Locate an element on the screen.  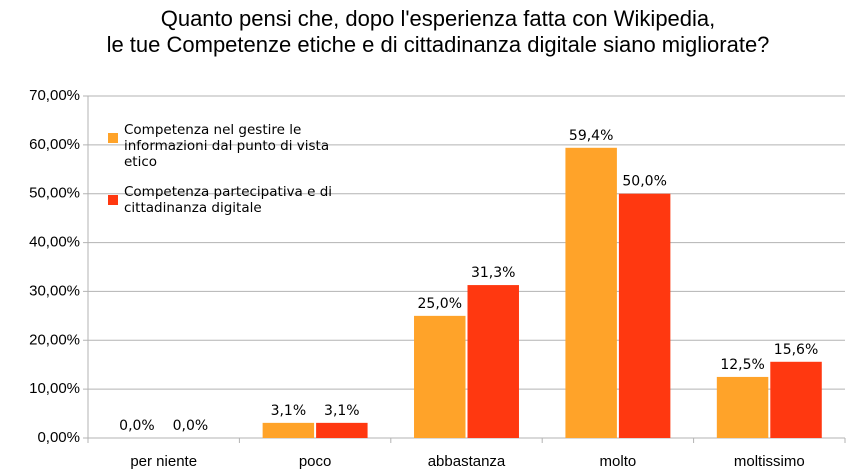
value-label: 31,3% is located at coordinates (493, 273).